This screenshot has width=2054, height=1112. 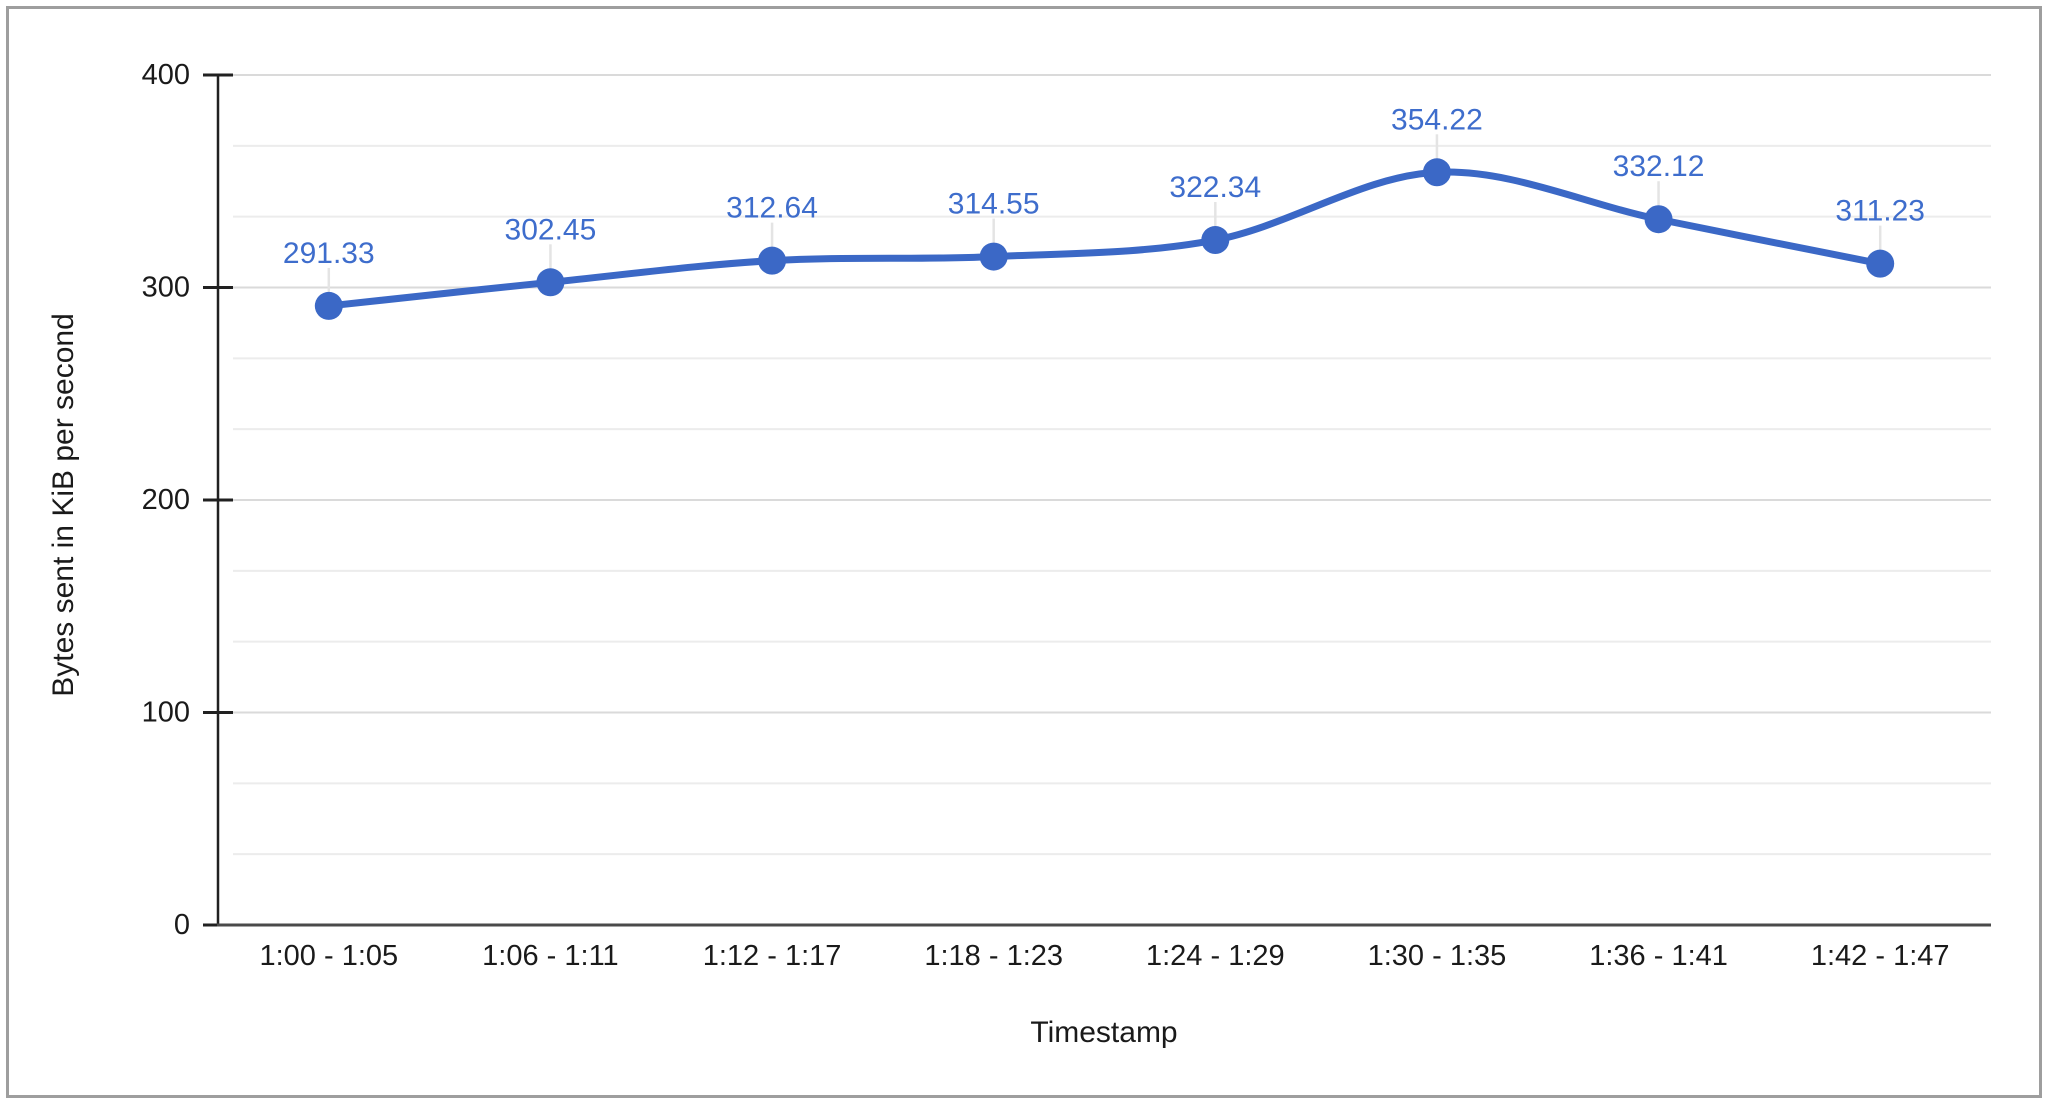 I want to click on x-tick-label: 1:36 - 1:41, so click(x=1658, y=956).